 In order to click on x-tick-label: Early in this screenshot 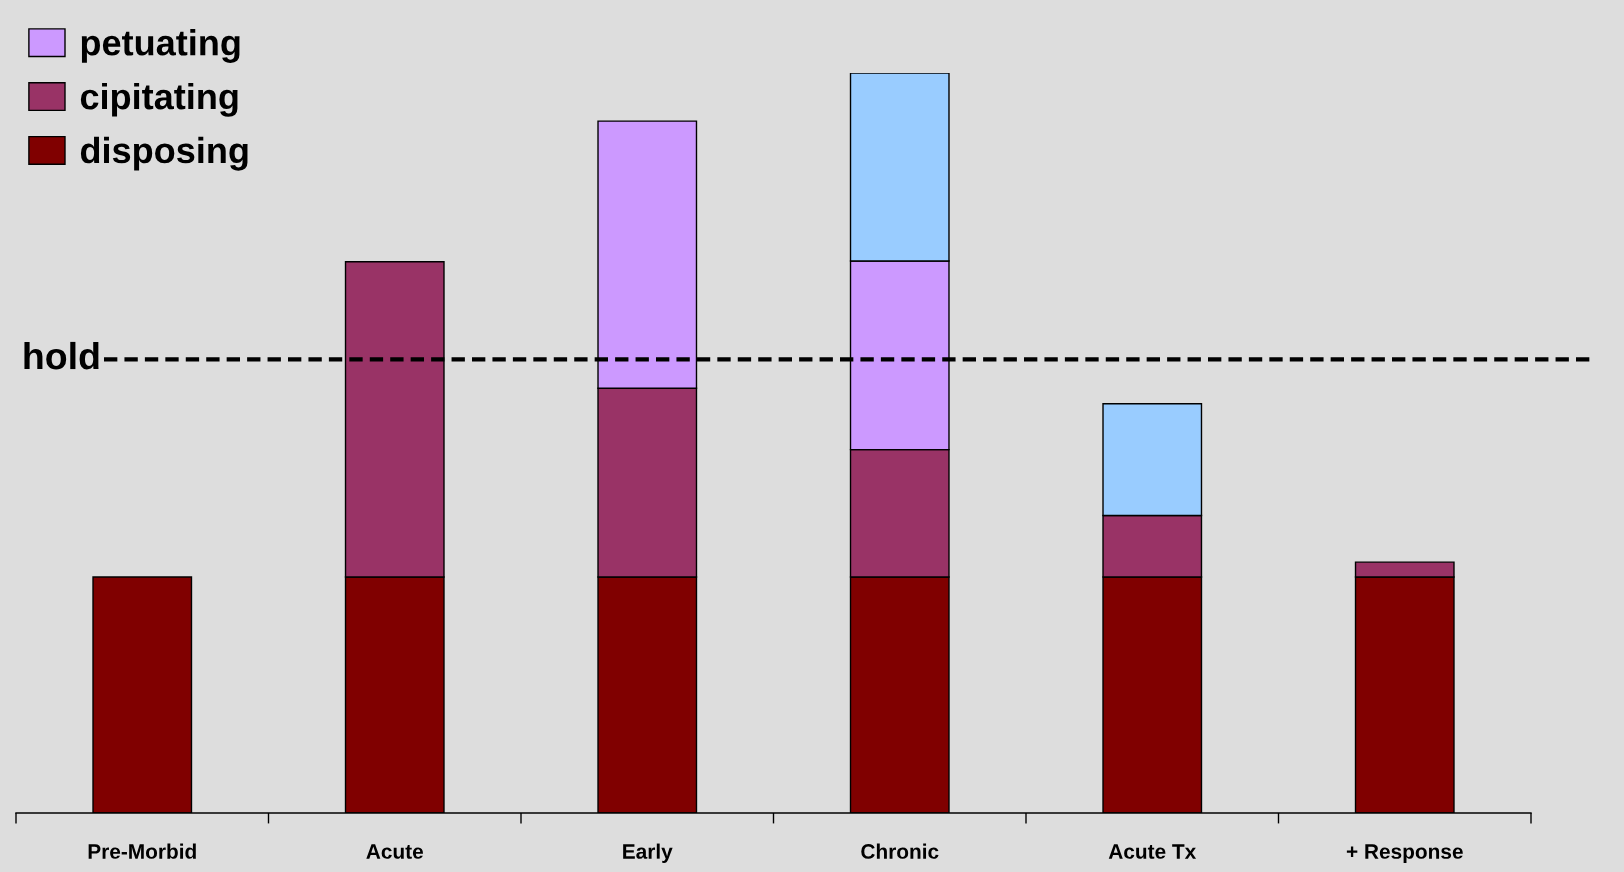, I will do `click(648, 853)`.